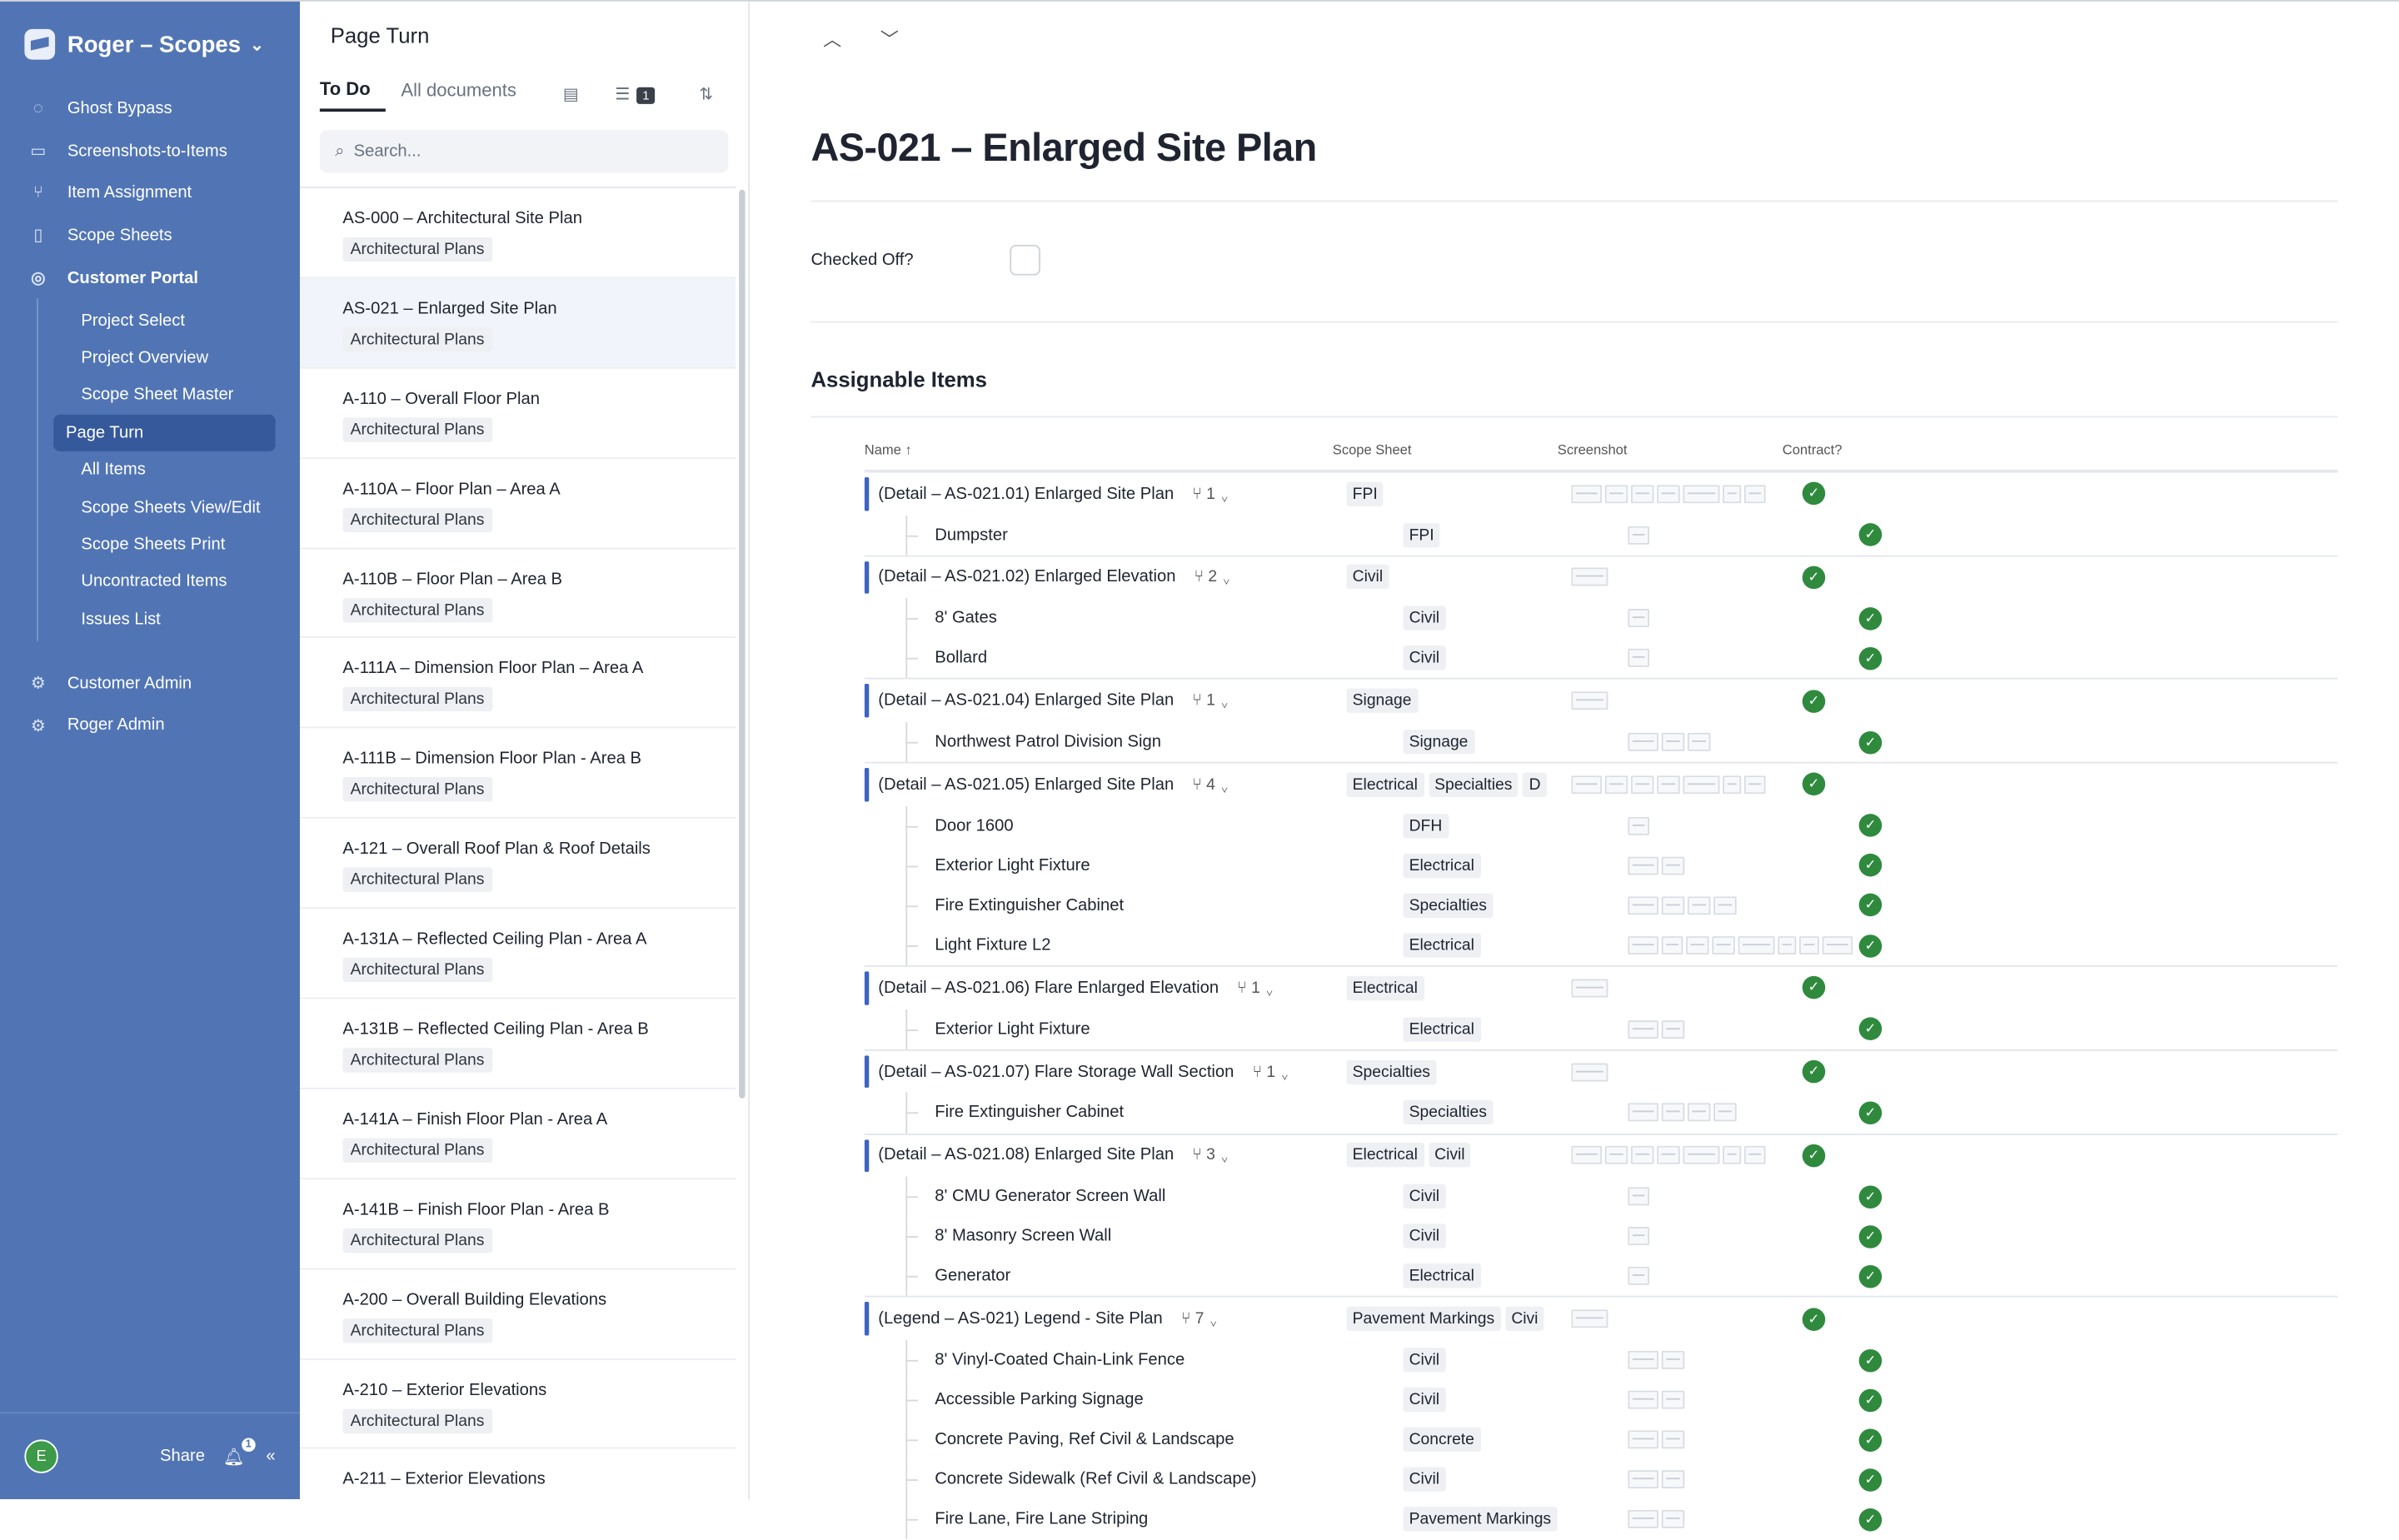 This screenshot has height=1540, width=2399. Describe the element at coordinates (1601, 535) in the screenshot. I see `item-row: Dumpster FPI ✓` at that location.